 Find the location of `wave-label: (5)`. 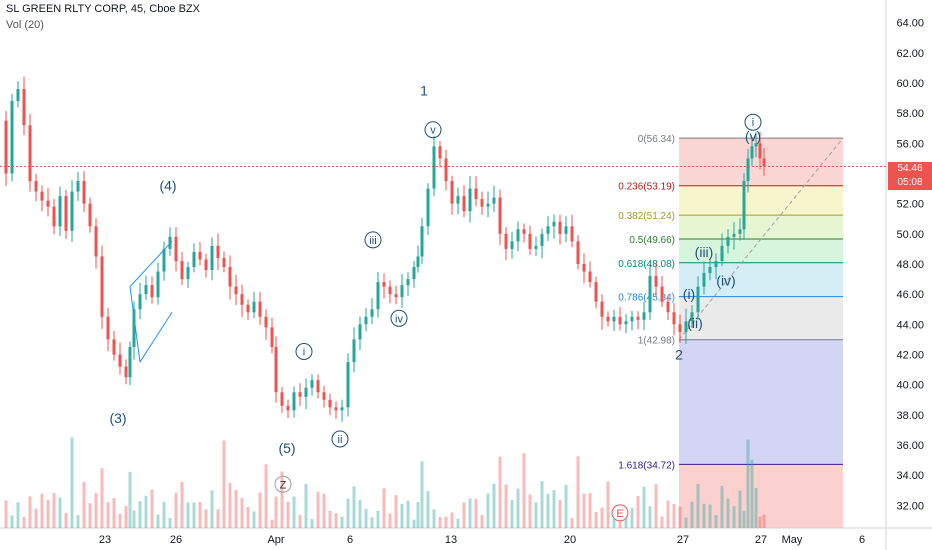

wave-label: (5) is located at coordinates (286, 448).